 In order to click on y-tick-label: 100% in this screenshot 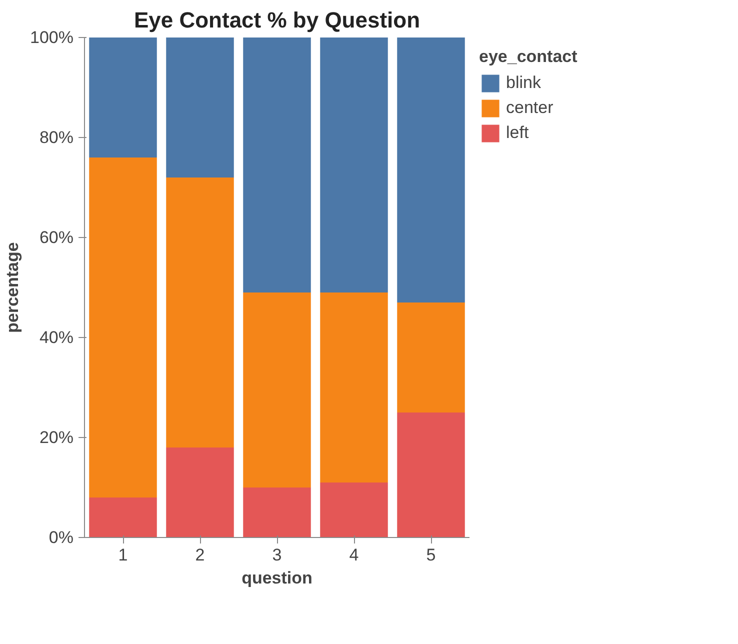, I will do `click(52, 37)`.